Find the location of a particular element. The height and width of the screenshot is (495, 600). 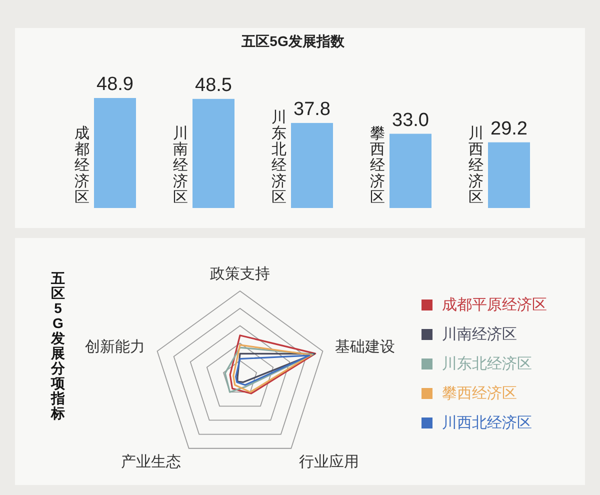

spoke-label: 产业生态 is located at coordinates (151, 461).